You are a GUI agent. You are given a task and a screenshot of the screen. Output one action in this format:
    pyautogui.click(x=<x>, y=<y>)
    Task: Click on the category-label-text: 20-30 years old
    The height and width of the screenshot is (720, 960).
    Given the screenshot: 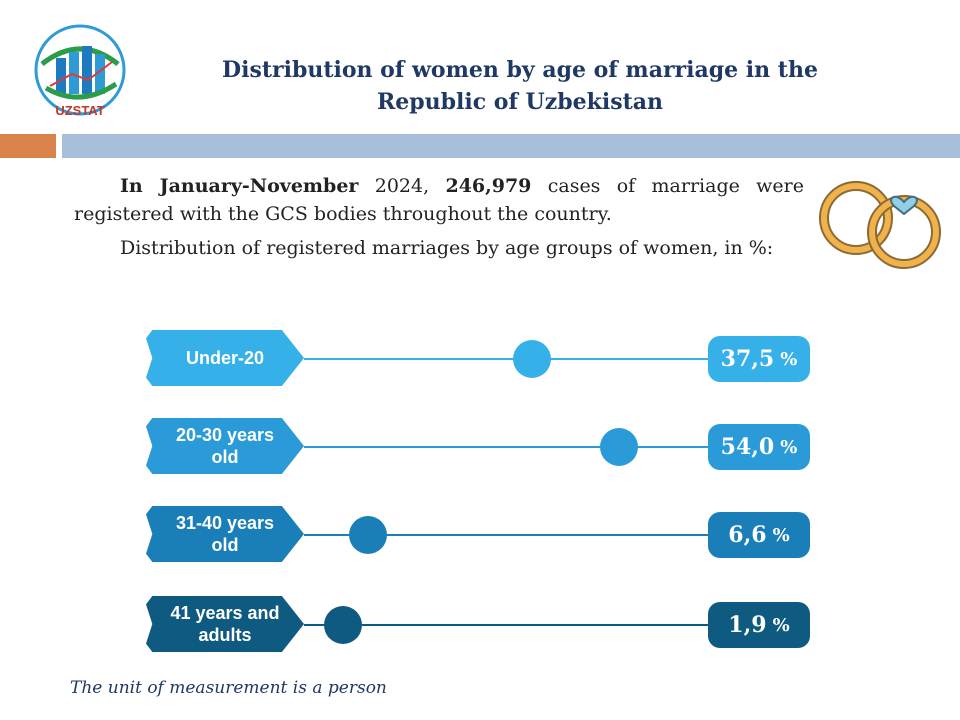 What is the action you would take?
    pyautogui.click(x=225, y=446)
    